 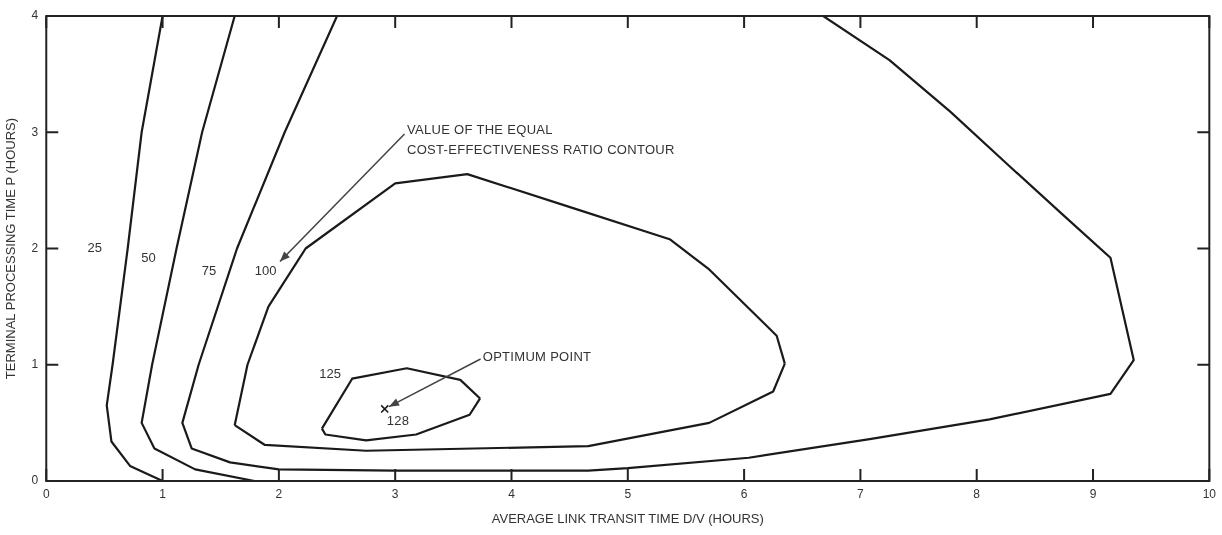 What do you see at coordinates (744, 493) in the screenshot?
I see `x-tick-label: 6` at bounding box center [744, 493].